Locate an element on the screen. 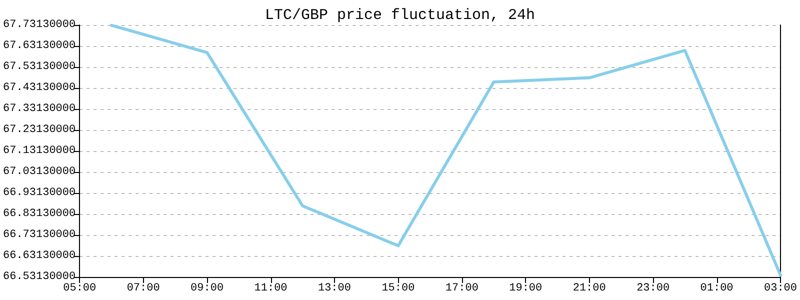  x-tick-label: 09:00 is located at coordinates (207, 288).